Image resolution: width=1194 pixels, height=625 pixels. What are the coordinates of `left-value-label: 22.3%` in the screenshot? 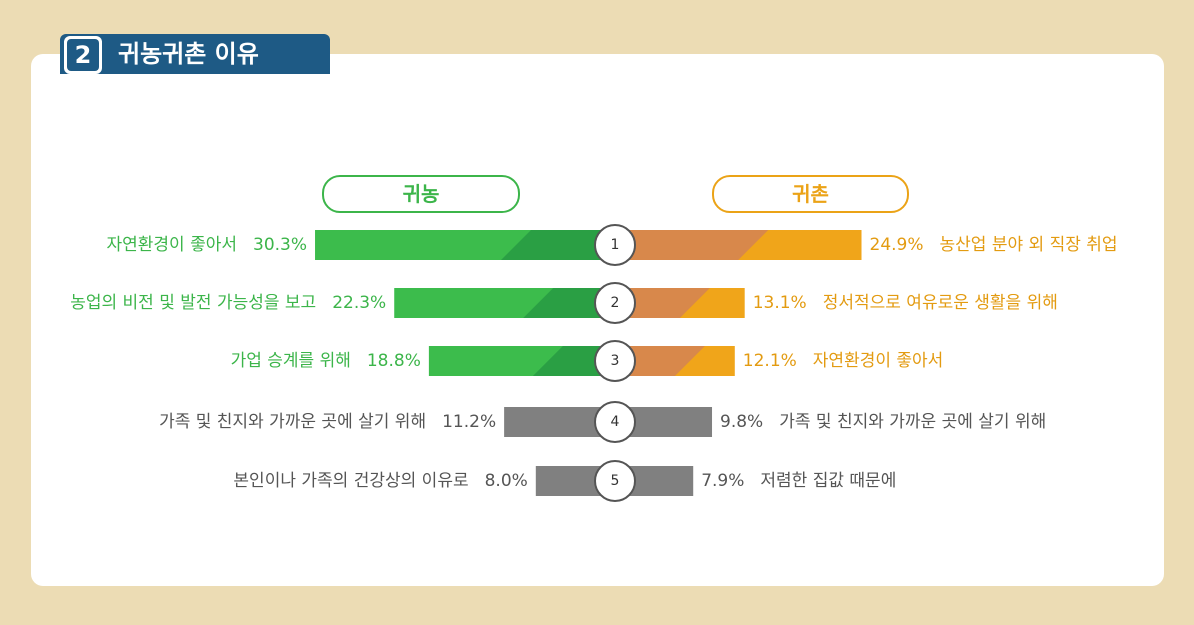 It's located at (359, 303).